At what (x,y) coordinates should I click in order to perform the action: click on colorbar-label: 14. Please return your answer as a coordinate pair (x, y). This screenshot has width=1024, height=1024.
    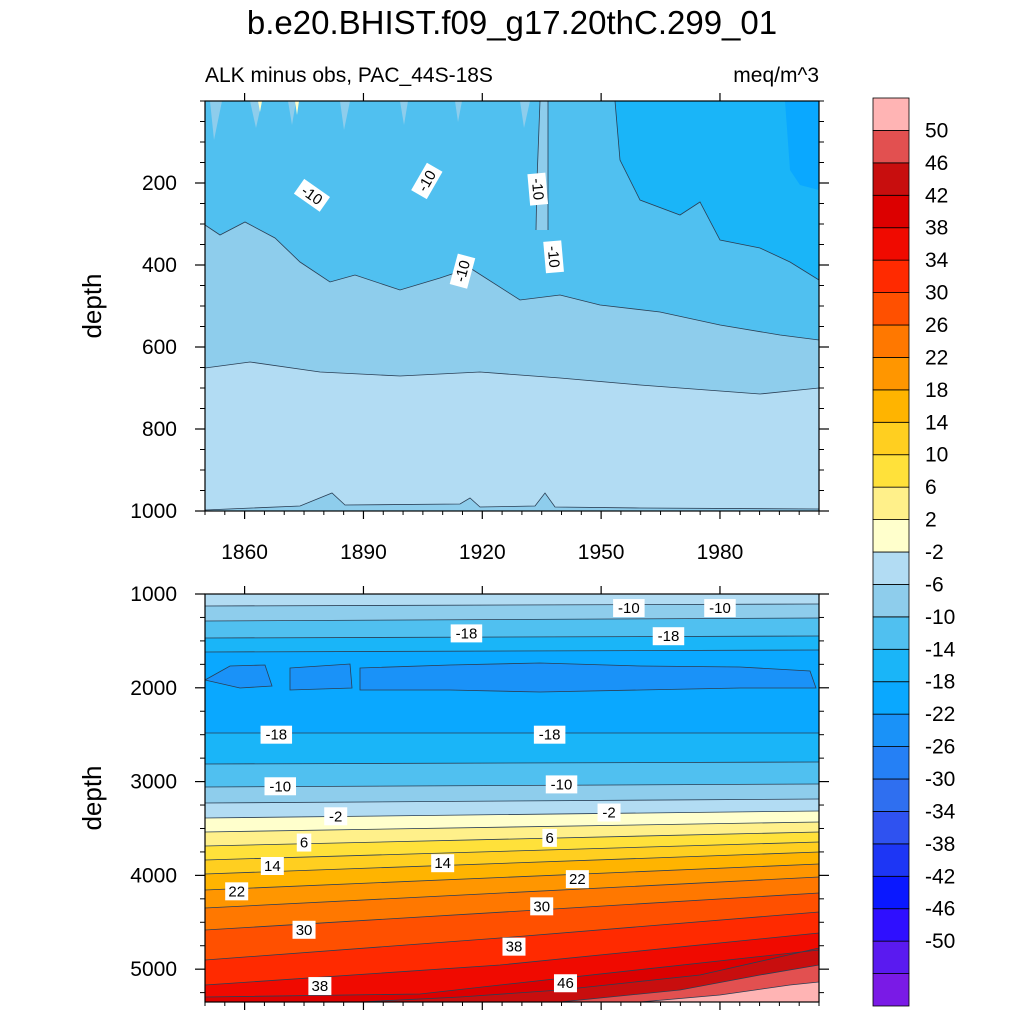
    Looking at the image, I should click on (937, 422).